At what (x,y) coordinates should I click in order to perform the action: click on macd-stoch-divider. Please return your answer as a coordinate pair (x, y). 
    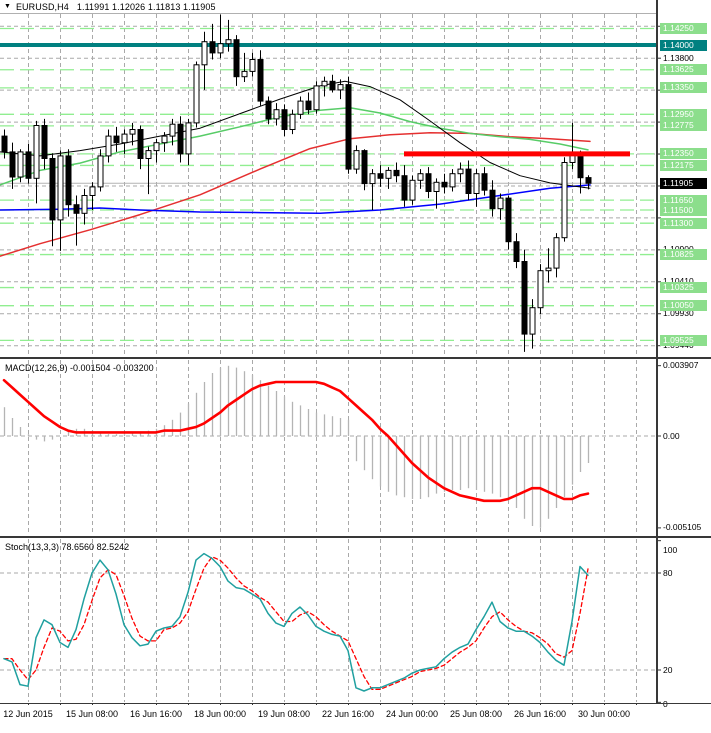
    Looking at the image, I should click on (355, 537).